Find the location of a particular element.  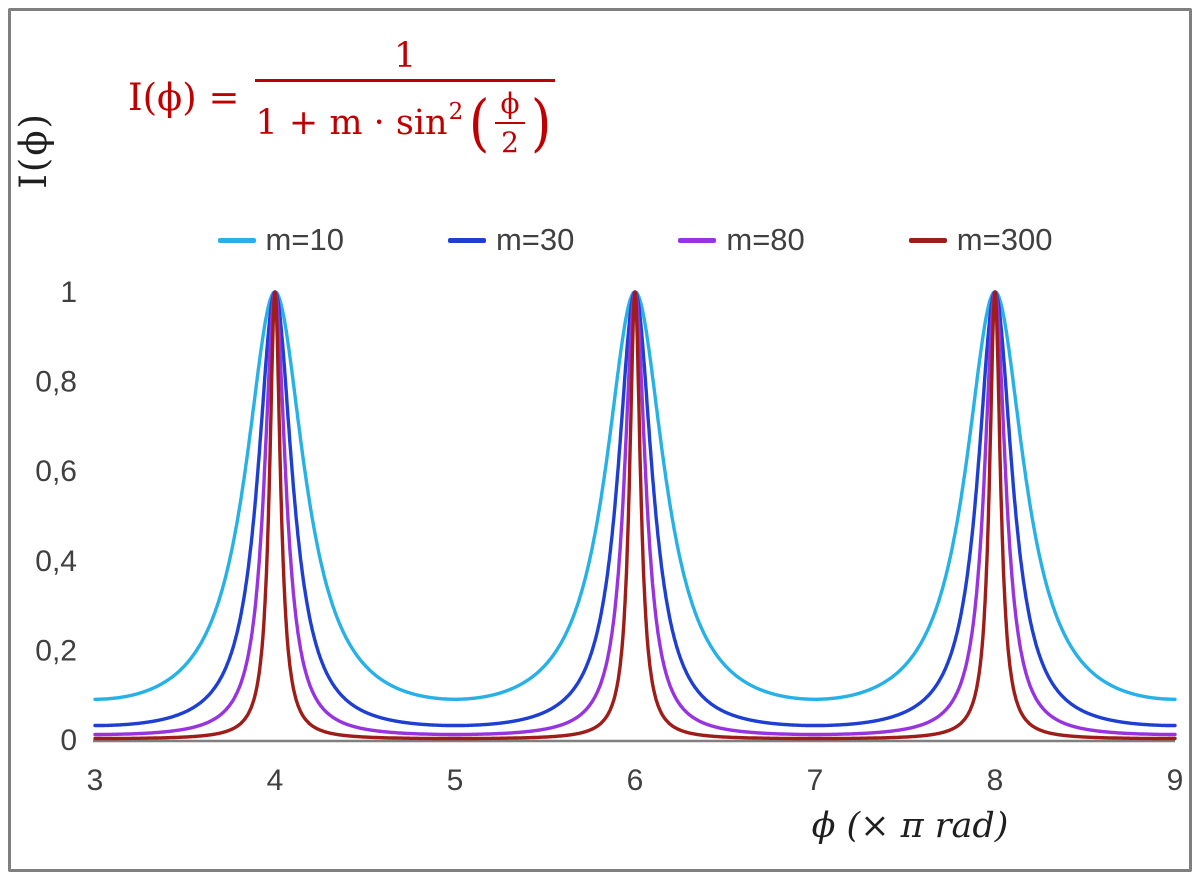

inner-fraction: ϕ 2 is located at coordinates (510, 123).